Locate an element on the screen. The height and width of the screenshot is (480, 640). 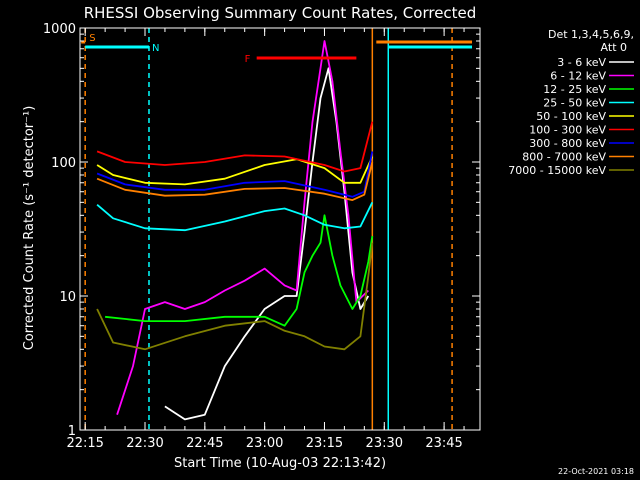
legend-label: 6 - 12 keV is located at coordinates (578, 76).